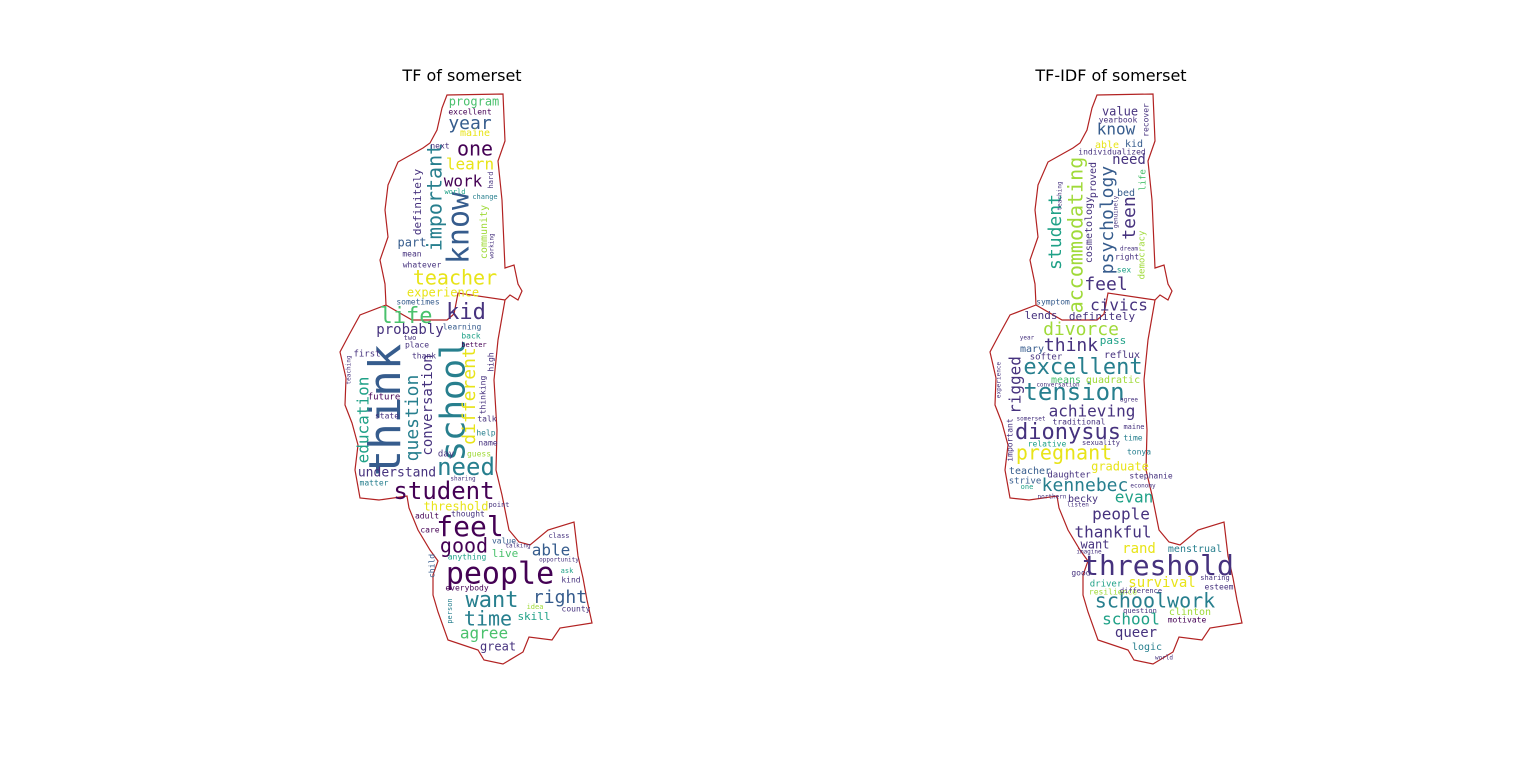  What do you see at coordinates (422, 265) in the screenshot?
I see `word-whatever: whatever` at bounding box center [422, 265].